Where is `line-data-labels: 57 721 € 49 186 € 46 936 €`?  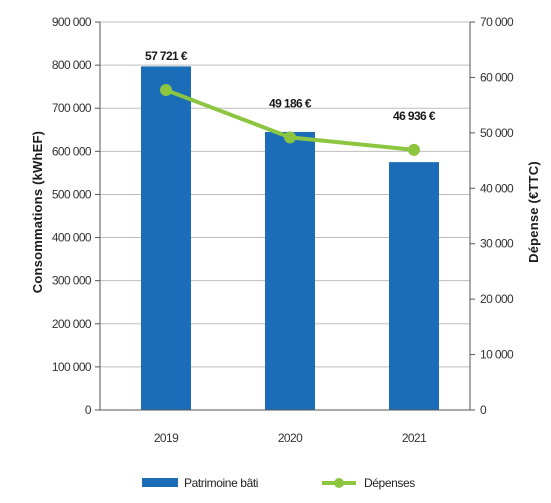
line-data-labels: 57 721 € 49 186 € 46 936 € is located at coordinates (290, 86).